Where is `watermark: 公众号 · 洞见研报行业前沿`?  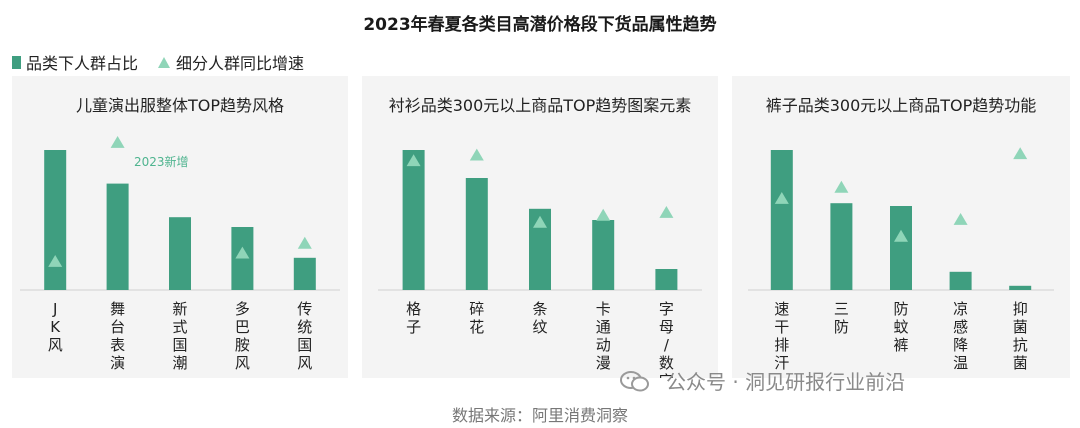 watermark: 公众号 · 洞见研报行业前沿 is located at coordinates (762, 380).